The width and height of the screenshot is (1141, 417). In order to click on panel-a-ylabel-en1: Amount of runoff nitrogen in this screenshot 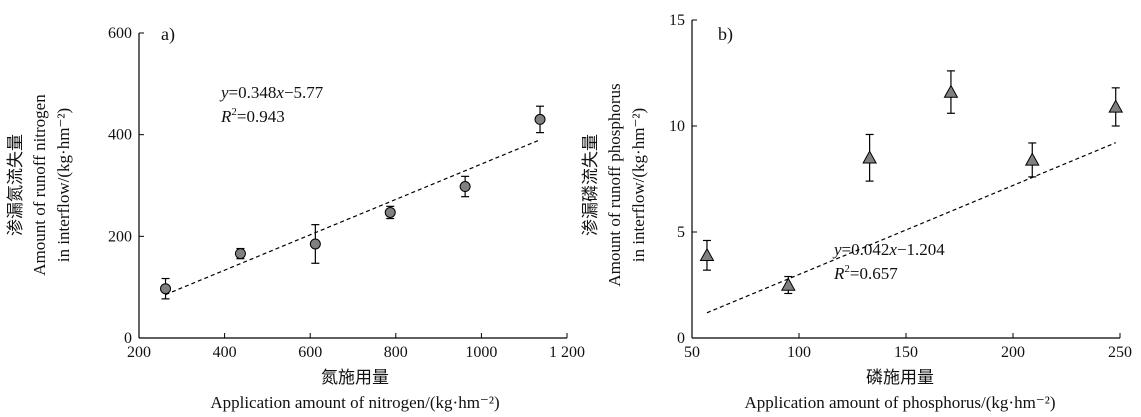, I will do `click(39, 185)`.